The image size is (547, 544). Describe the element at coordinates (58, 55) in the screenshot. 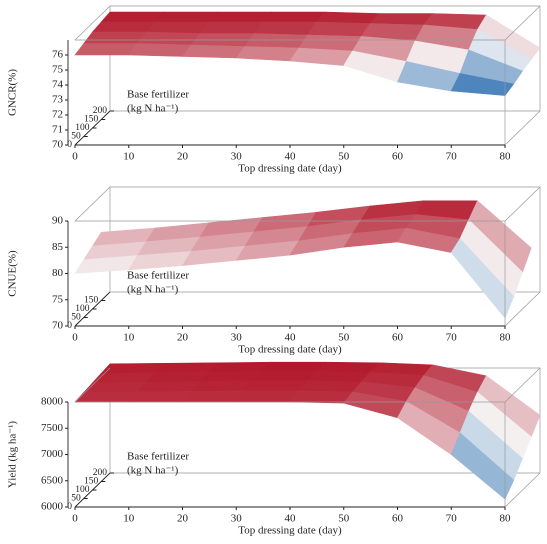

I see `z-tick-label: 76` at that location.